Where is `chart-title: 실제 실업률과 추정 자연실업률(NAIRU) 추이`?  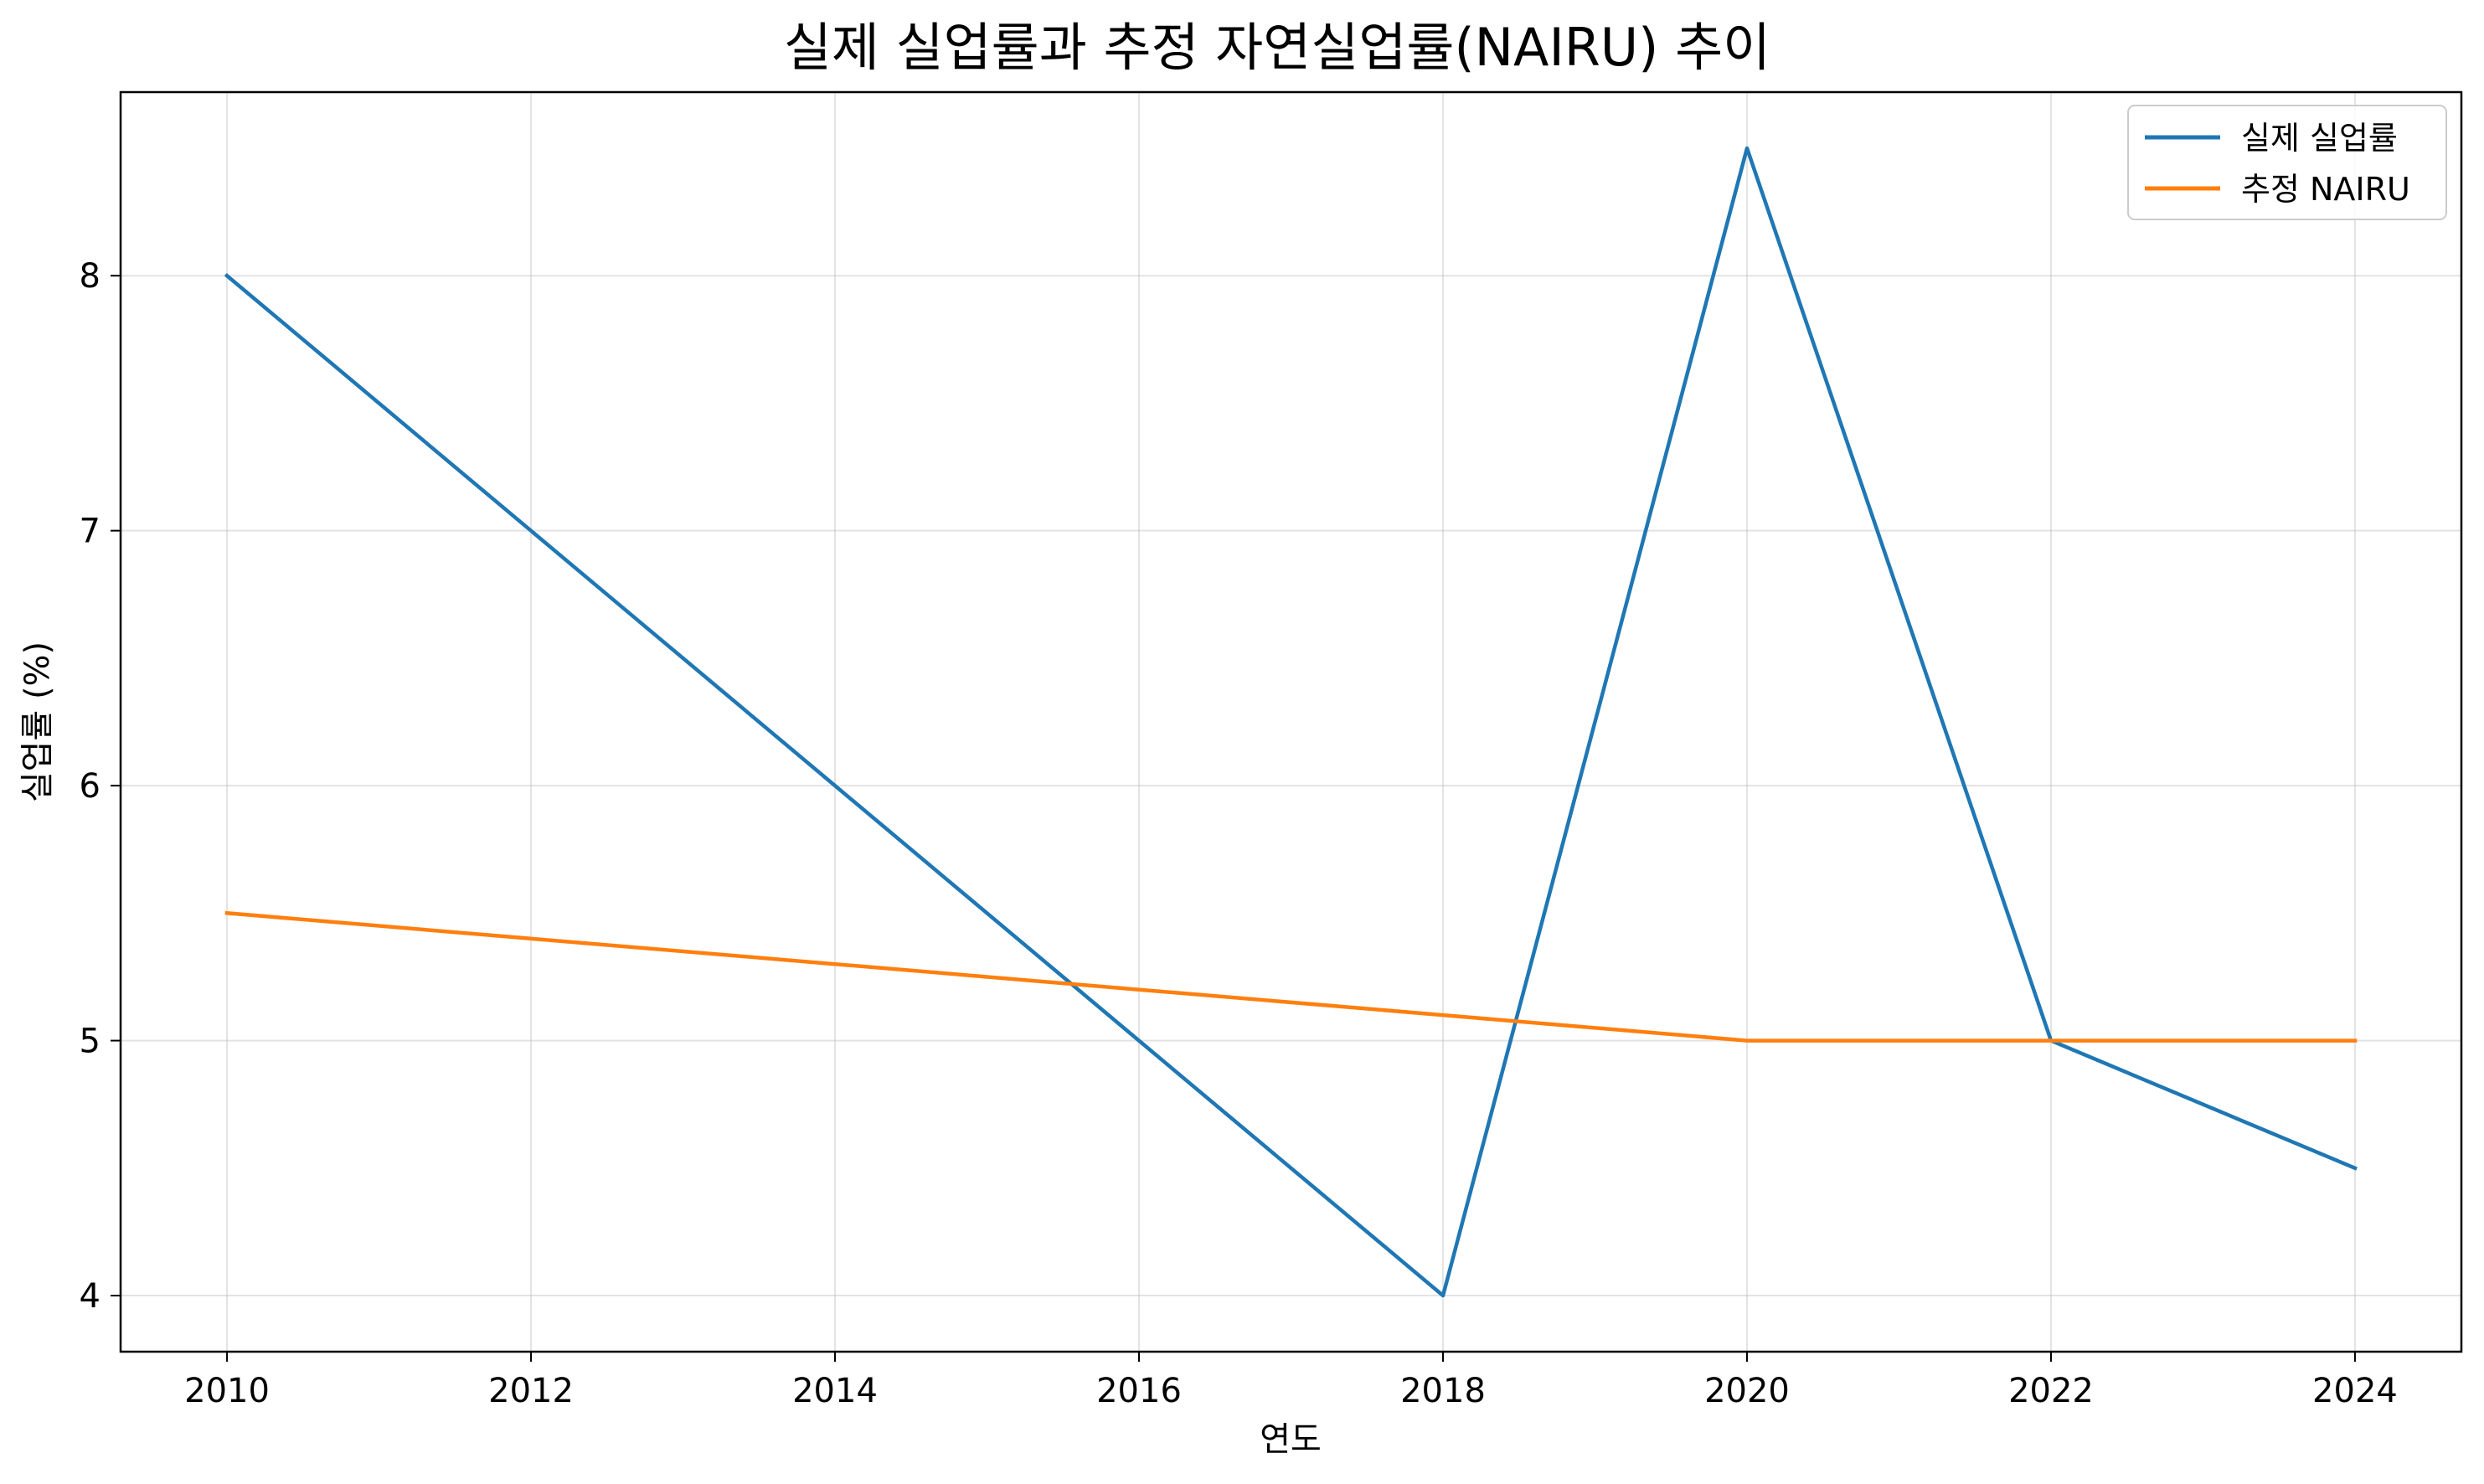 chart-title: 실제 실업률과 추정 자연실업률(NAIRU) 추이 is located at coordinates (1277, 47).